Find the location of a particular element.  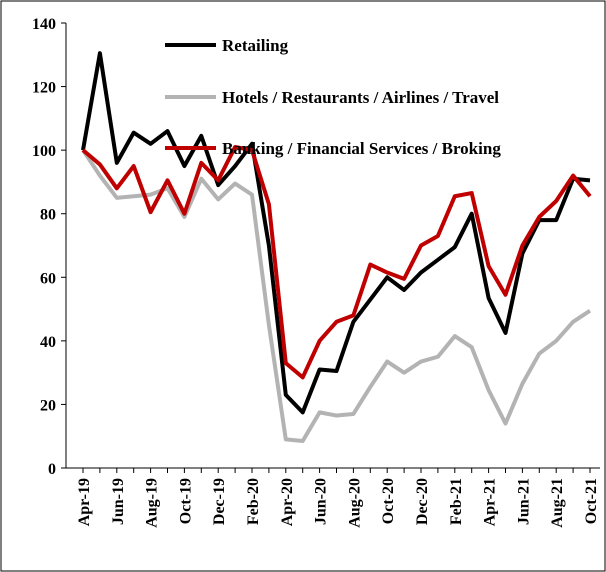

legend-label: Hotels / Restaurants / Airlines / Travel is located at coordinates (361, 97).